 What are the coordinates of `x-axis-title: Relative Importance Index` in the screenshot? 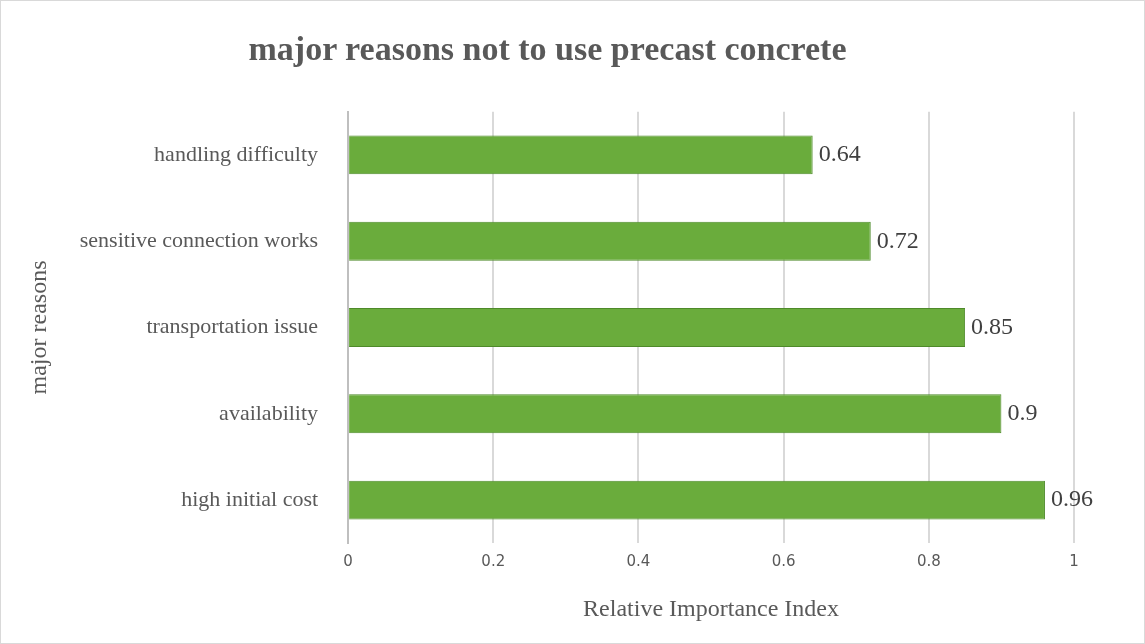 It's located at (711, 607).